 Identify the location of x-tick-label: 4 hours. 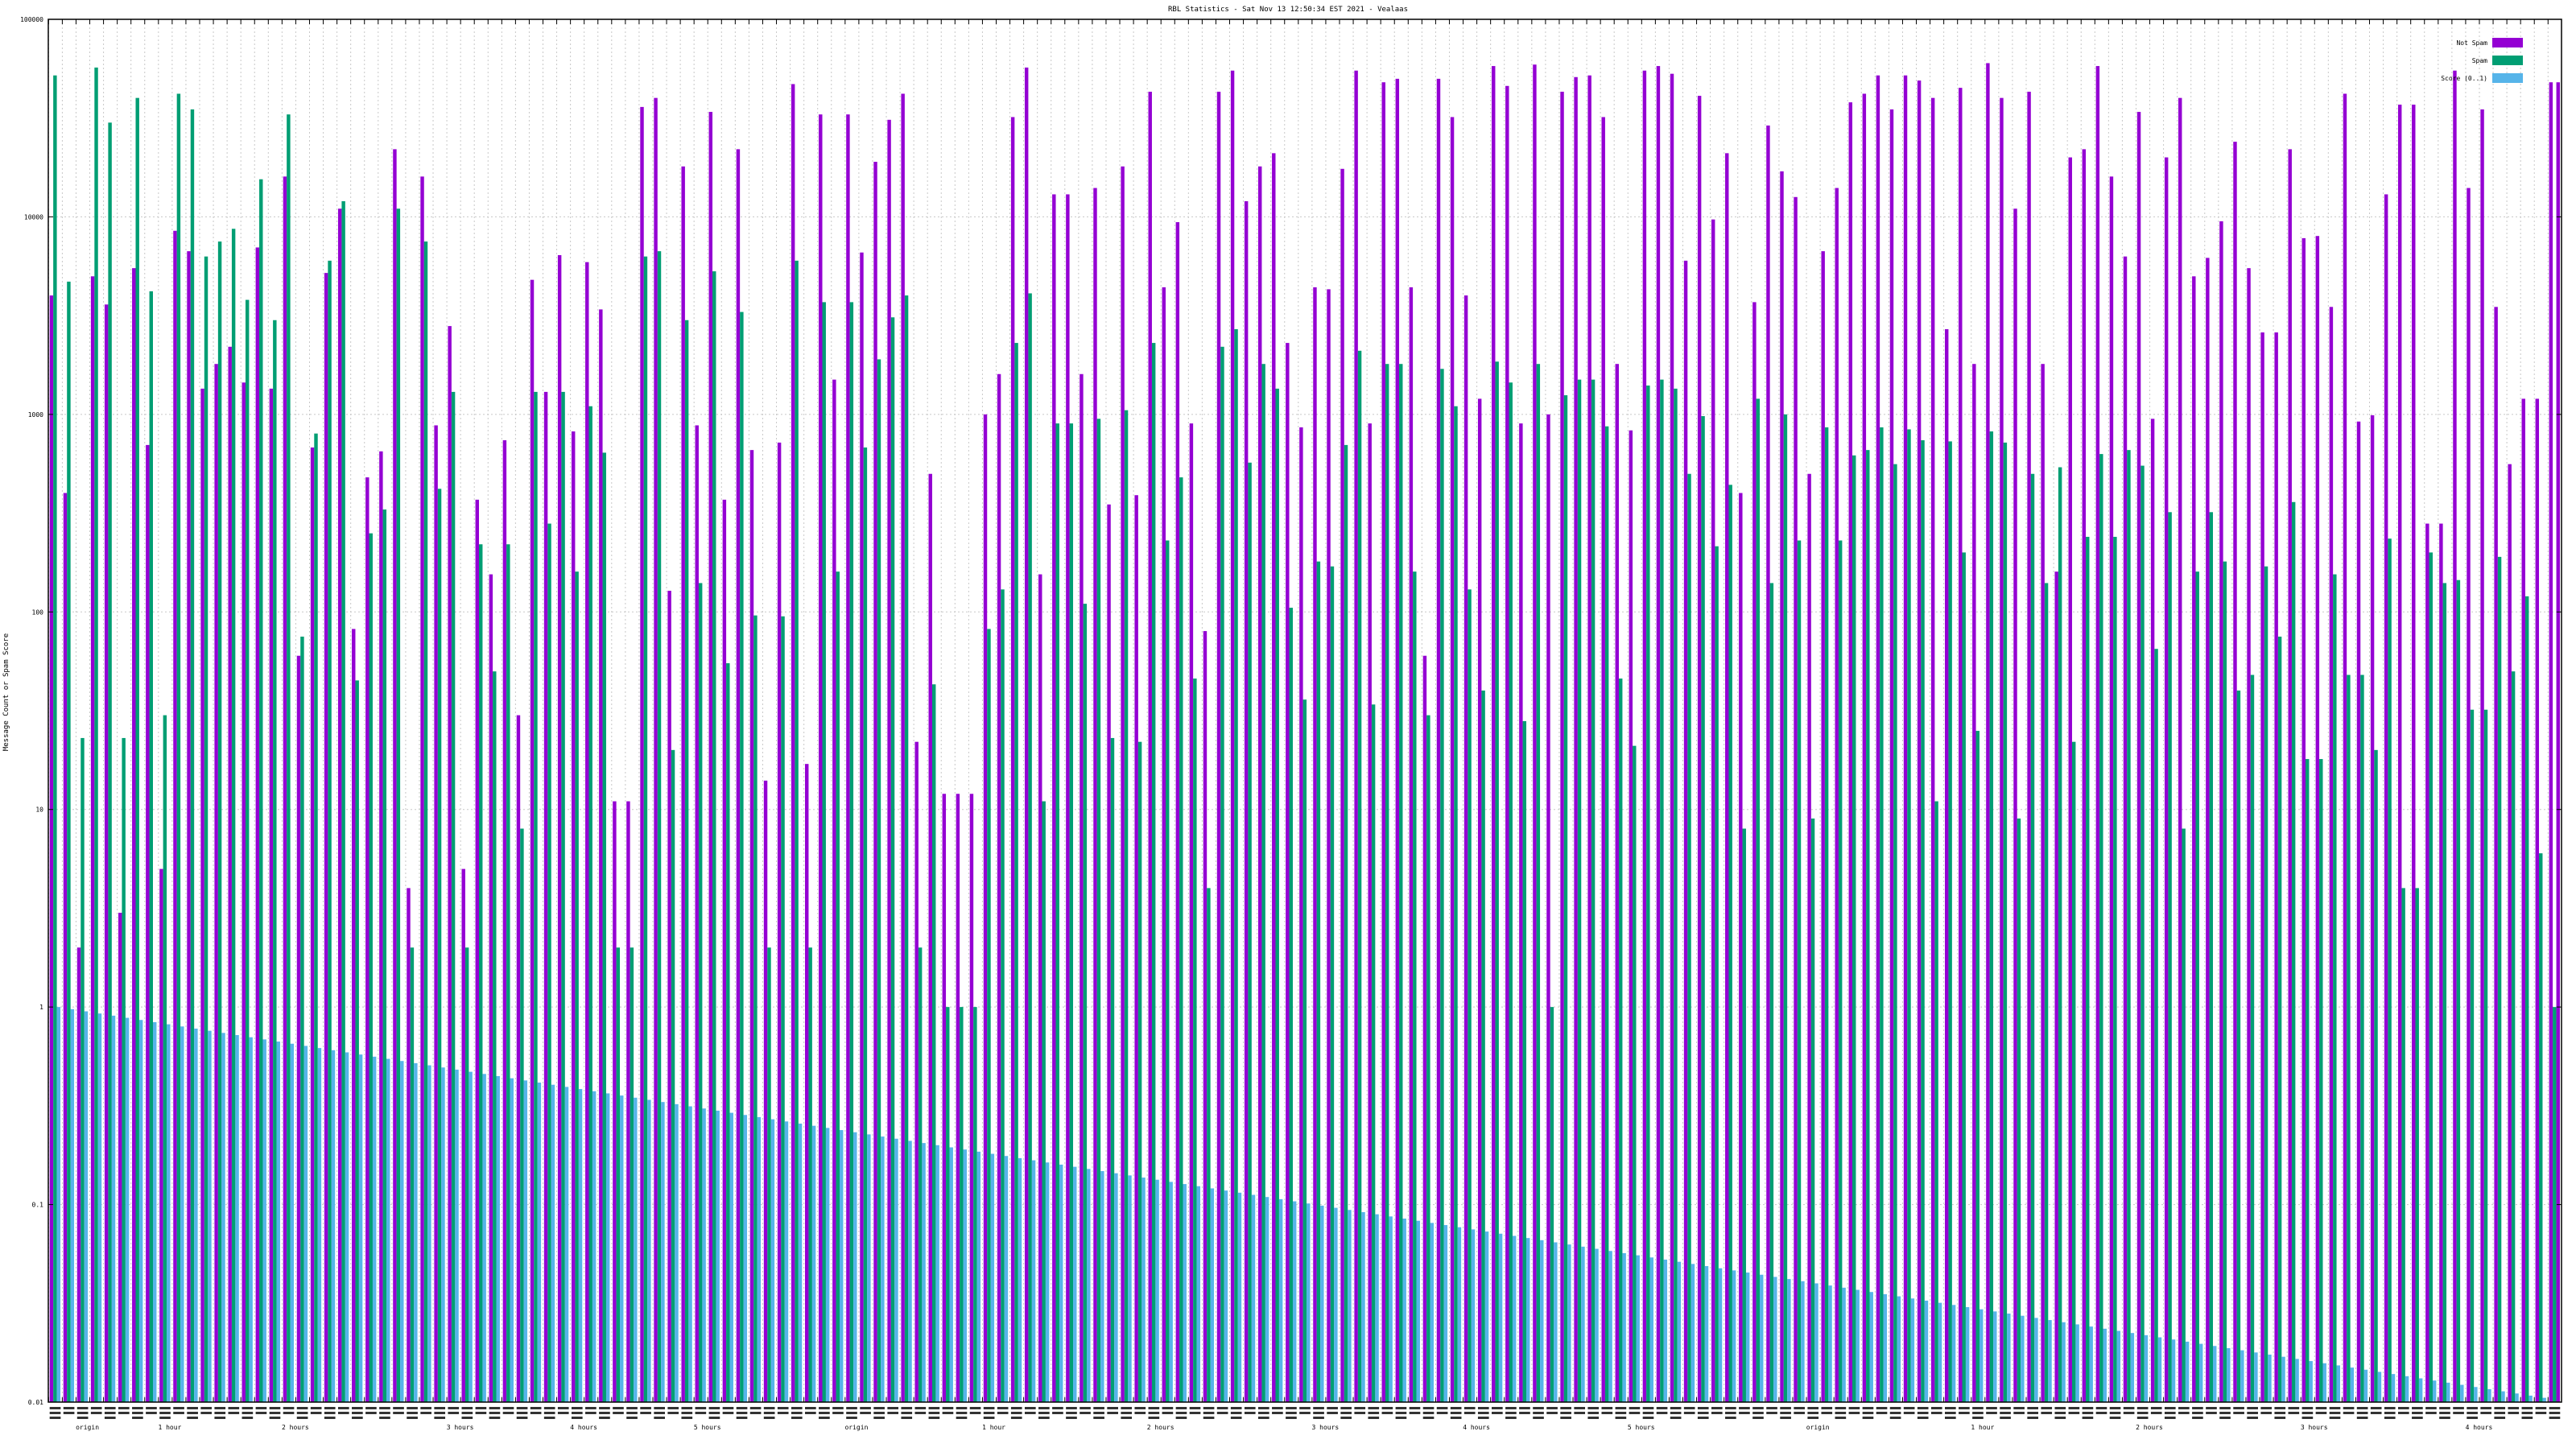
(583, 1427).